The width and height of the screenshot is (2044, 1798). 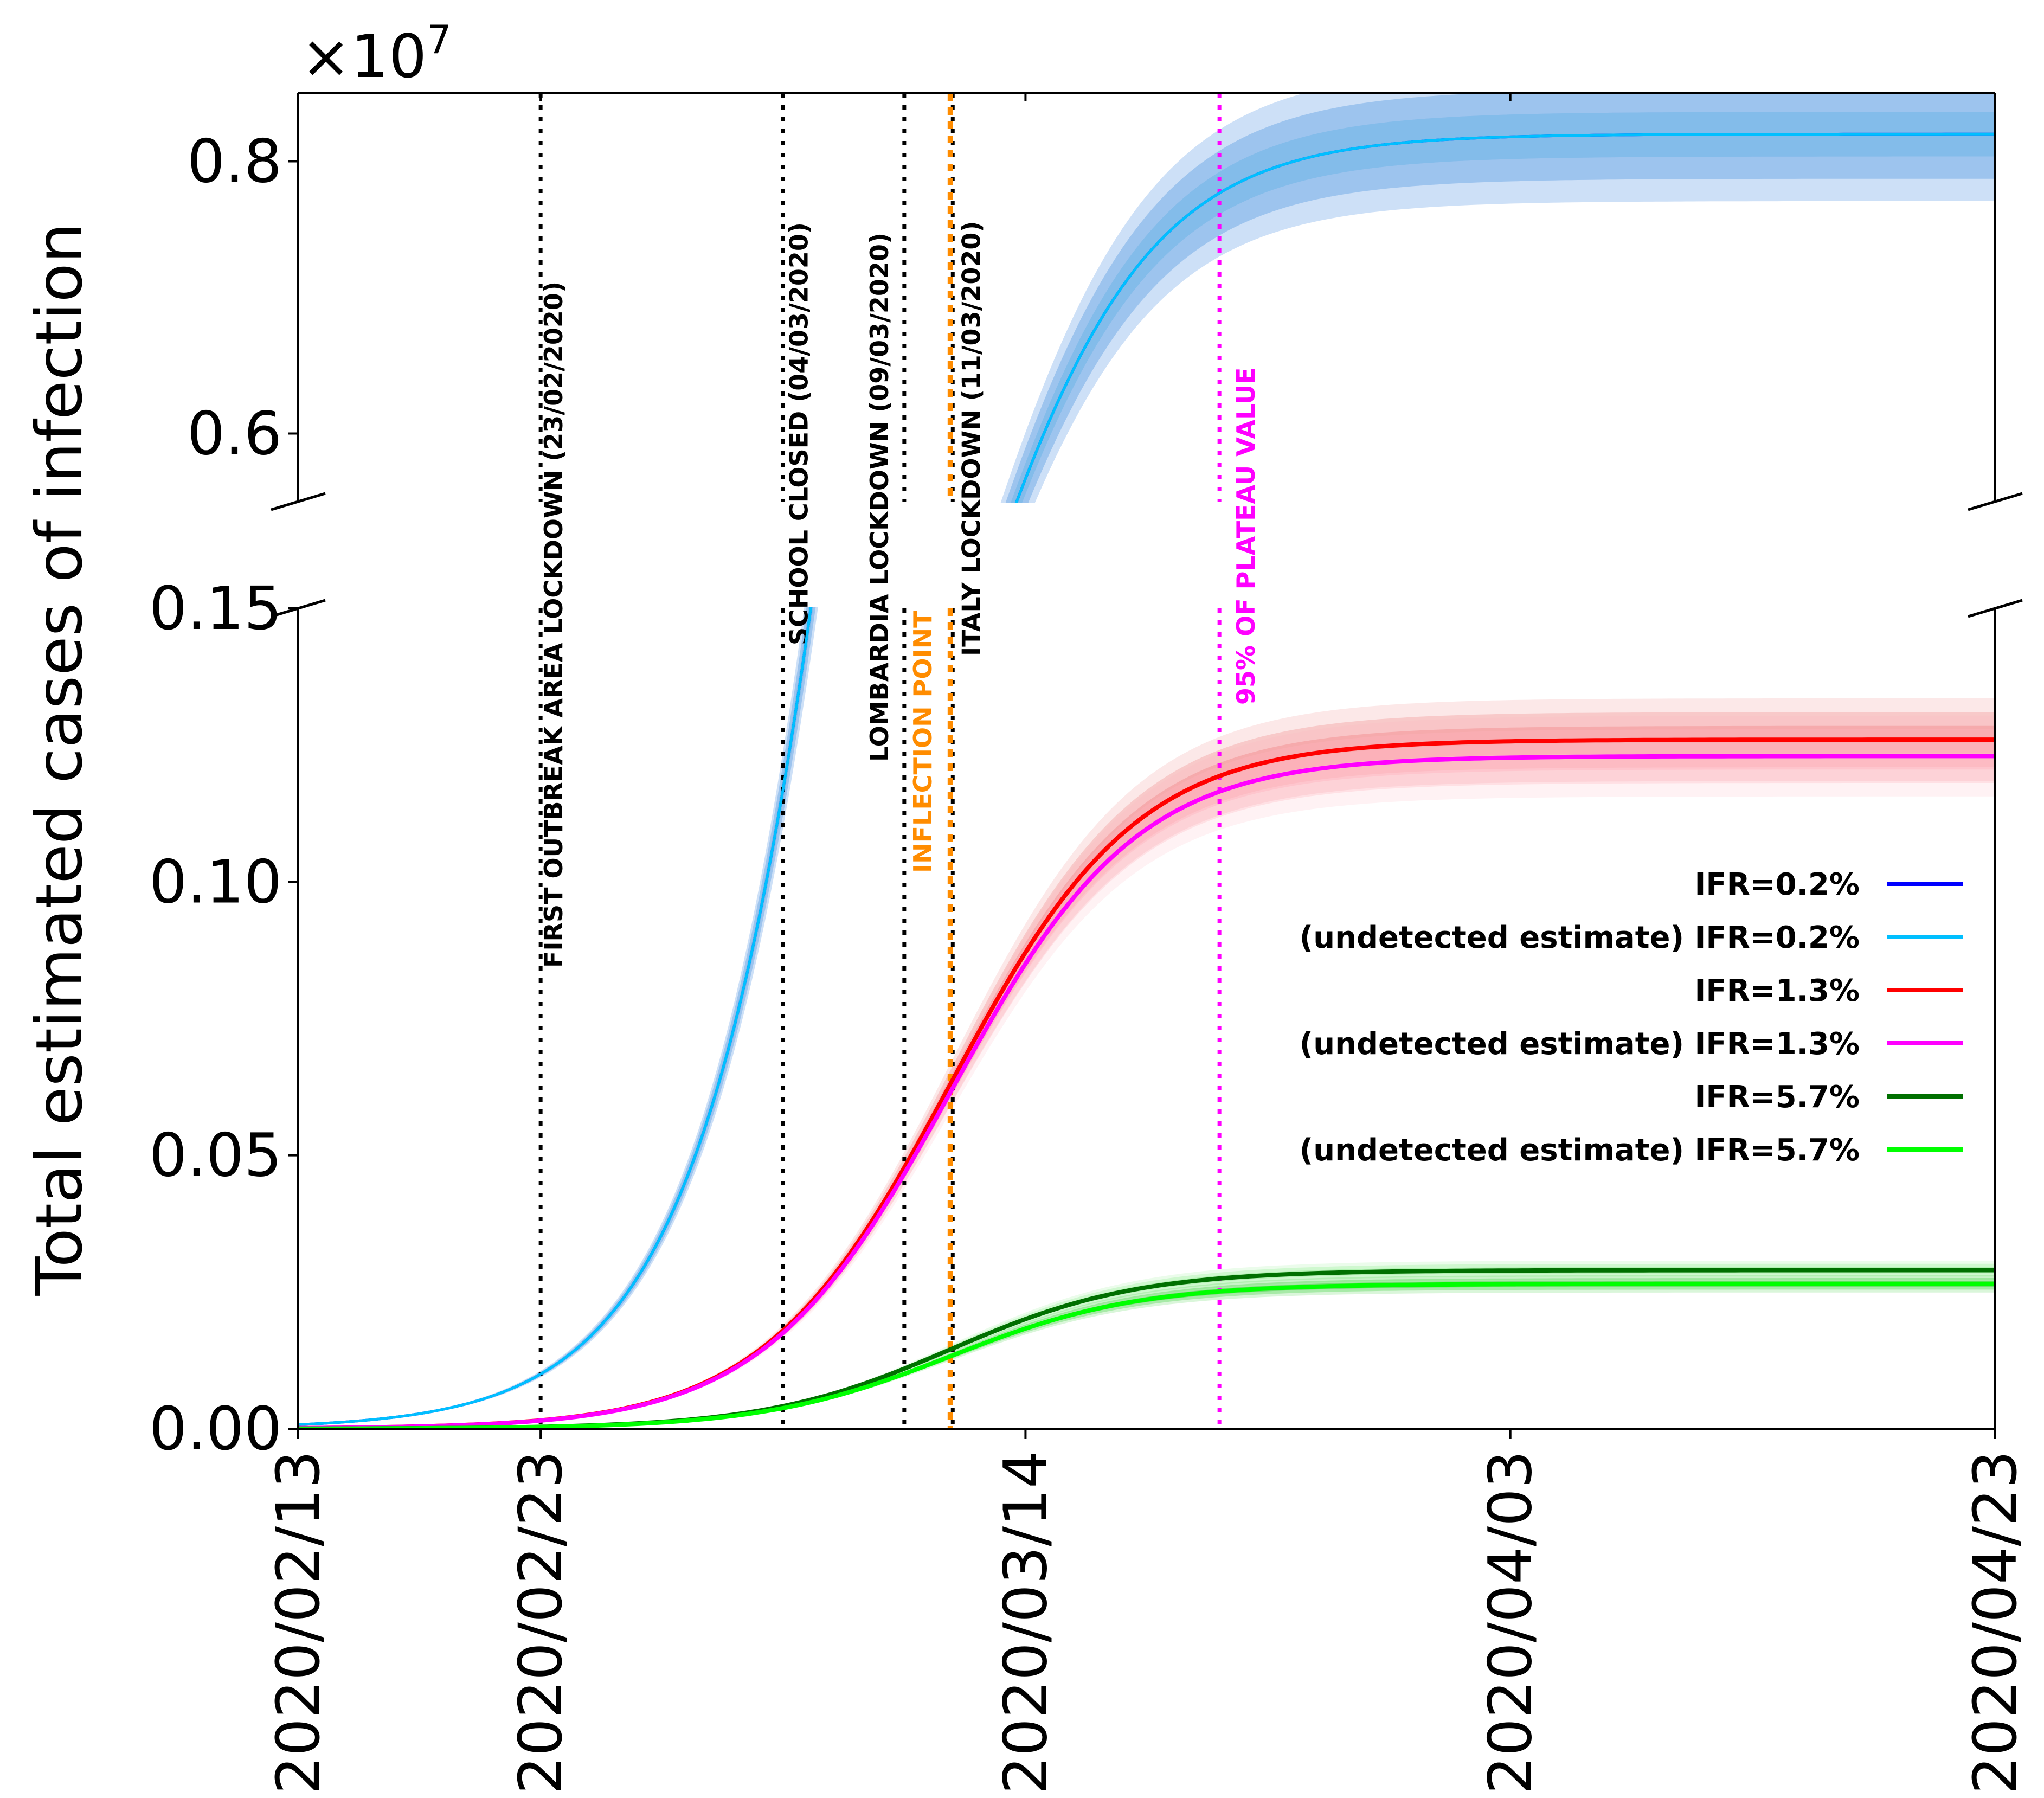 I want to click on event-label-3: ITALY LOCKDOWN (11/03/2020), so click(x=971, y=438).